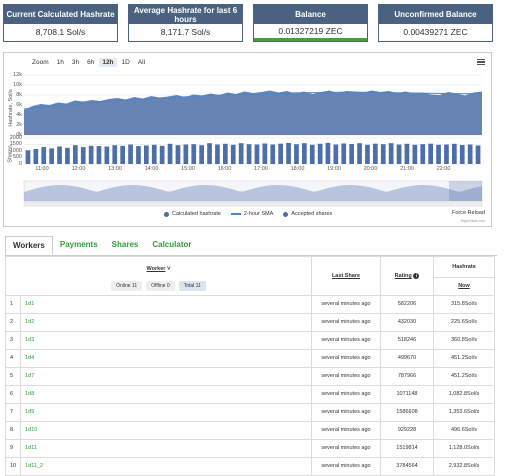  Describe the element at coordinates (101, 245) in the screenshot. I see `worker-tabs: Workers Payments Shares Calculator` at that location.